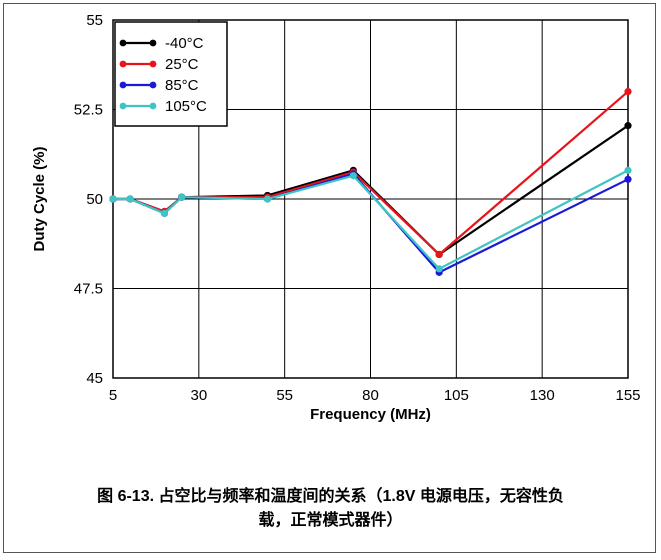 The width and height of the screenshot is (661, 560). What do you see at coordinates (94, 20) in the screenshot?
I see `y-tick-label: 55` at bounding box center [94, 20].